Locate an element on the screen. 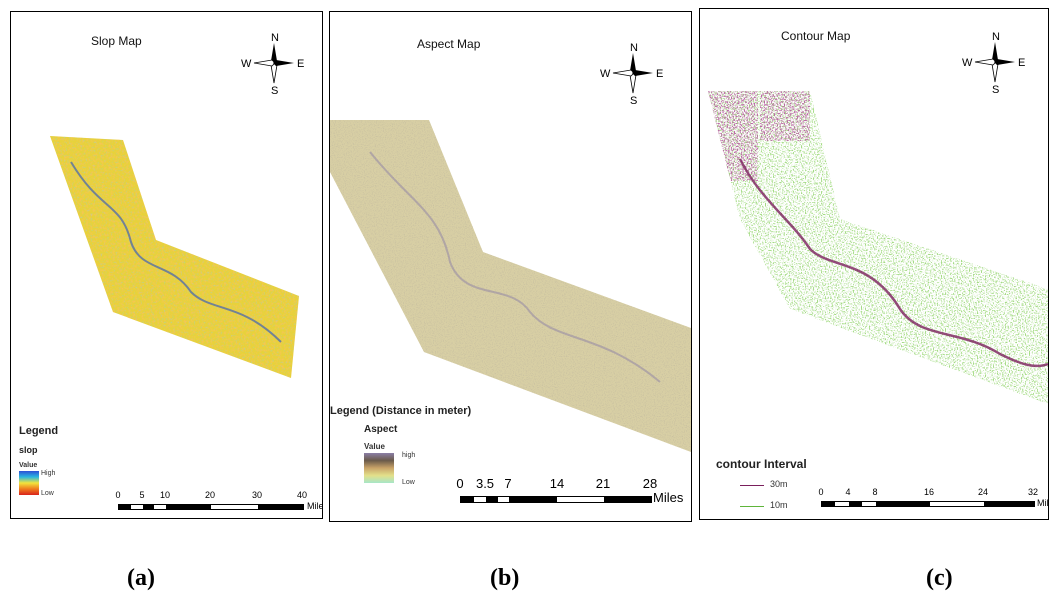  scale-tick: 28 is located at coordinates (650, 483).